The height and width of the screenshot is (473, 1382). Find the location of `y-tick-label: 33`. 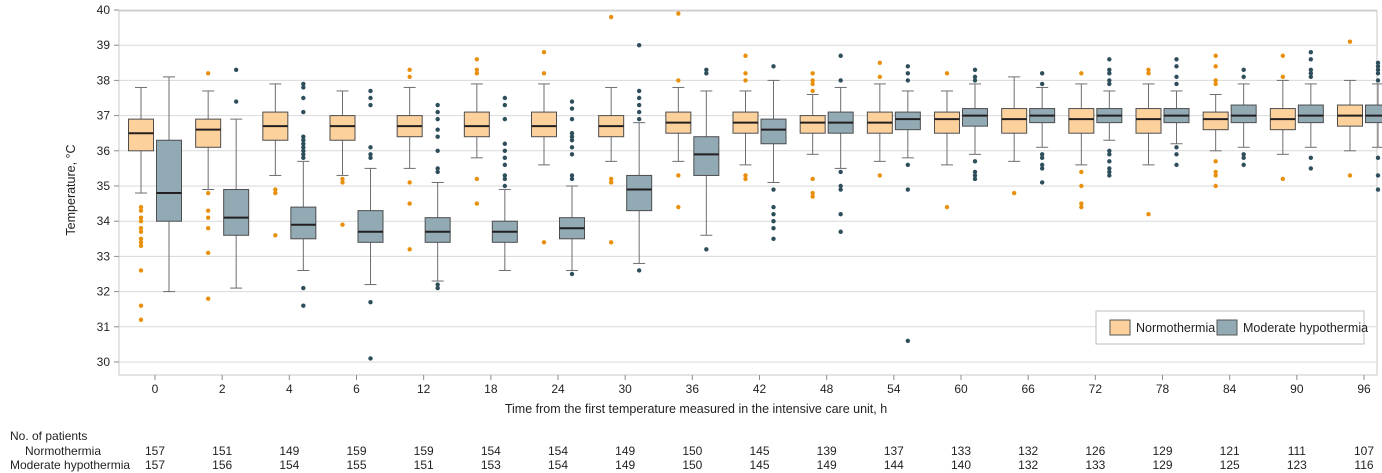

y-tick-label: 33 is located at coordinates (104, 256).